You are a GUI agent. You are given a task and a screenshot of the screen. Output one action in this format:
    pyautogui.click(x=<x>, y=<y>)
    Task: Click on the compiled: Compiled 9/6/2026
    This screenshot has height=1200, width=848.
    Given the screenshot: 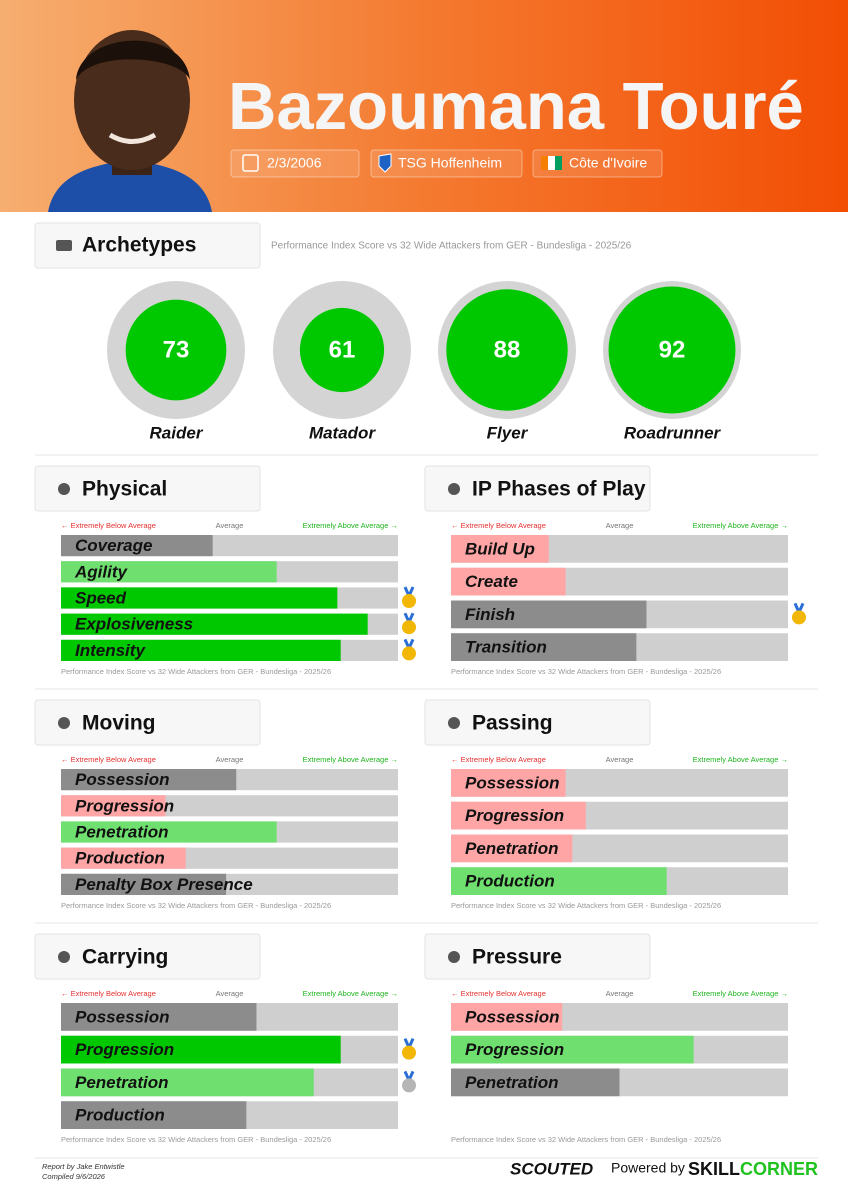 What is the action you would take?
    pyautogui.click(x=74, y=1176)
    